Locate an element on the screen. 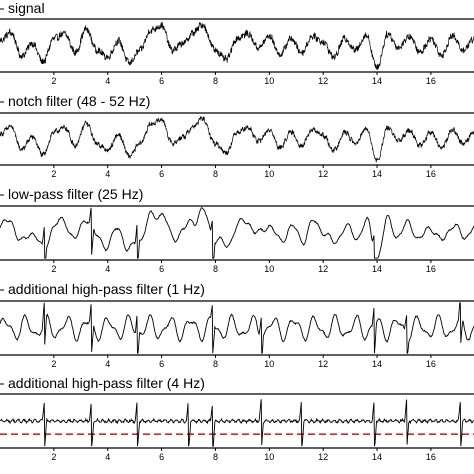 This screenshot has width=474, height=474. panel-title: additional high-pass filter (4 Hz) is located at coordinates (106, 383).